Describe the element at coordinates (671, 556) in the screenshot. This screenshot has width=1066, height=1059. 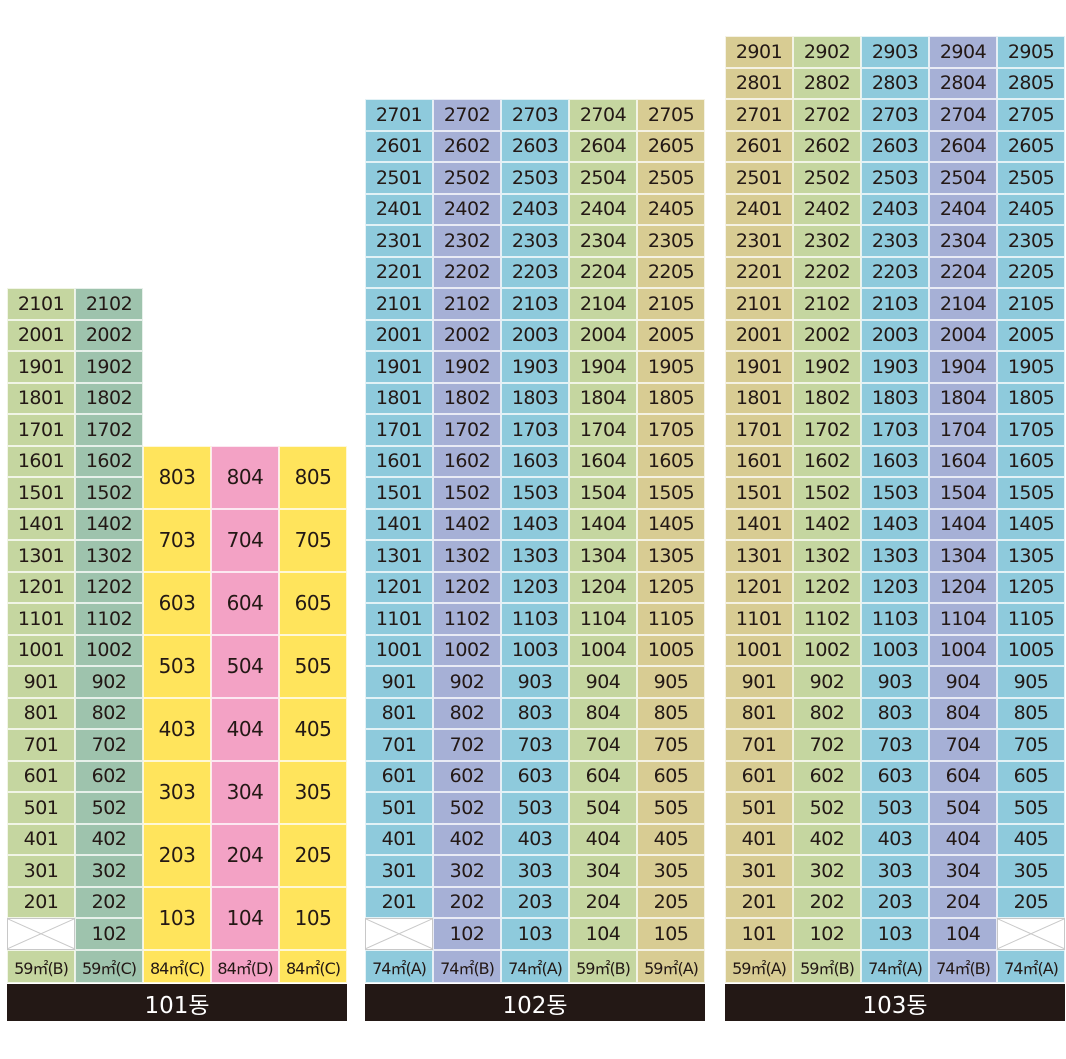
I see `unit-cell: 1305` at that location.